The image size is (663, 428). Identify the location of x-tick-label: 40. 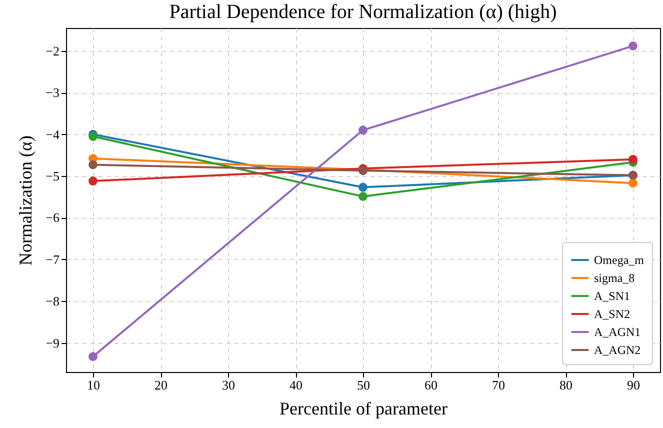
(296, 385).